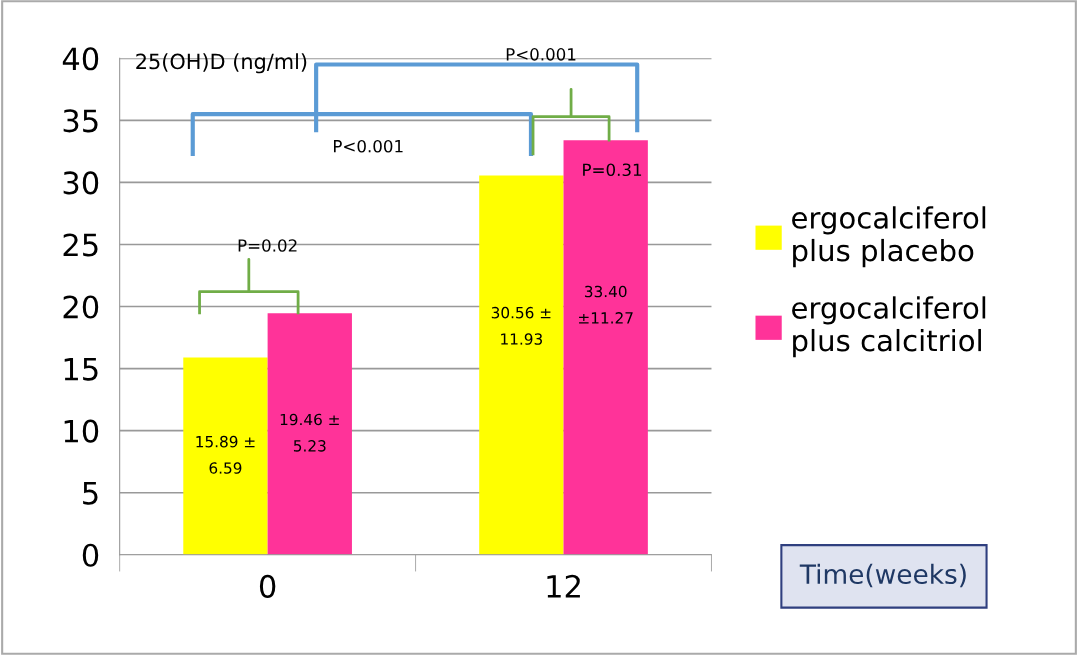  What do you see at coordinates (81, 183) in the screenshot?
I see `y-tick-label: 30` at bounding box center [81, 183].